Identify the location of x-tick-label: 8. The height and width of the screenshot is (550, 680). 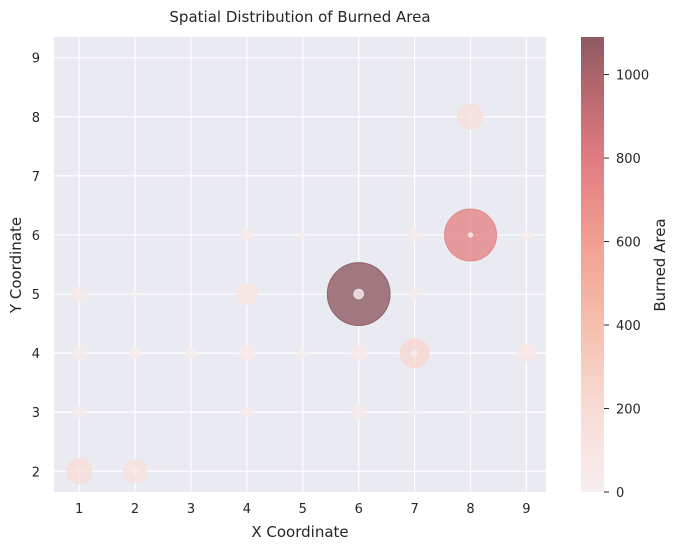
(470, 509).